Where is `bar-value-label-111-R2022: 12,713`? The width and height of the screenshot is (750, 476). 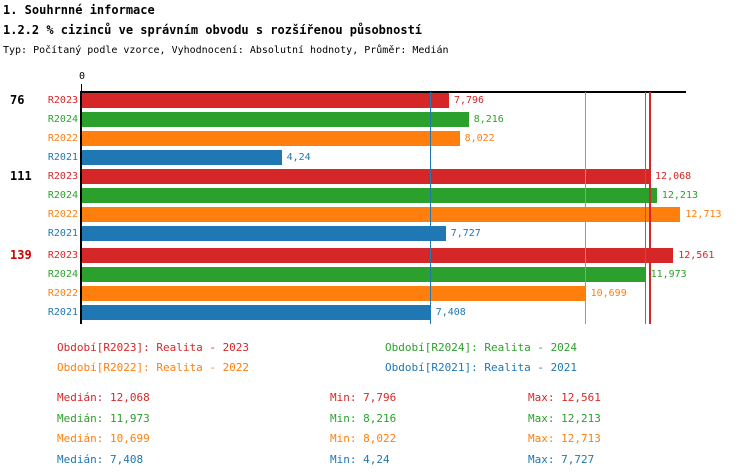
bar-value-label-111-R2022: 12,713 is located at coordinates (703, 214).